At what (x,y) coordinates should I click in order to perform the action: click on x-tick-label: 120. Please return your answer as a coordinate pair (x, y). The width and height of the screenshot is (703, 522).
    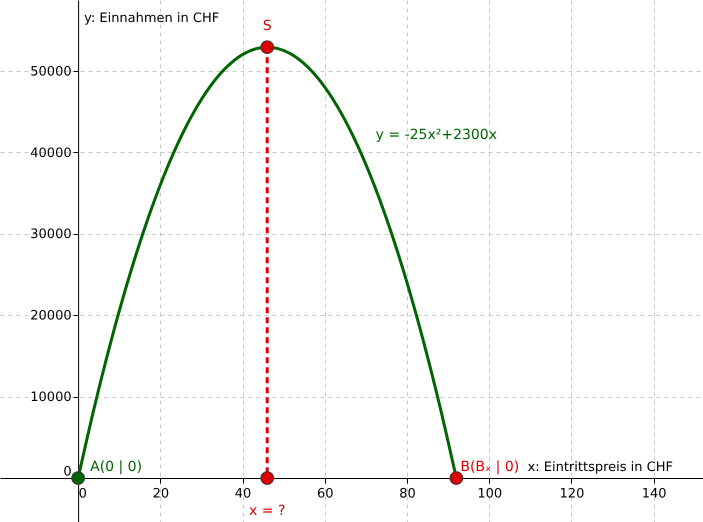
    Looking at the image, I should click on (572, 494).